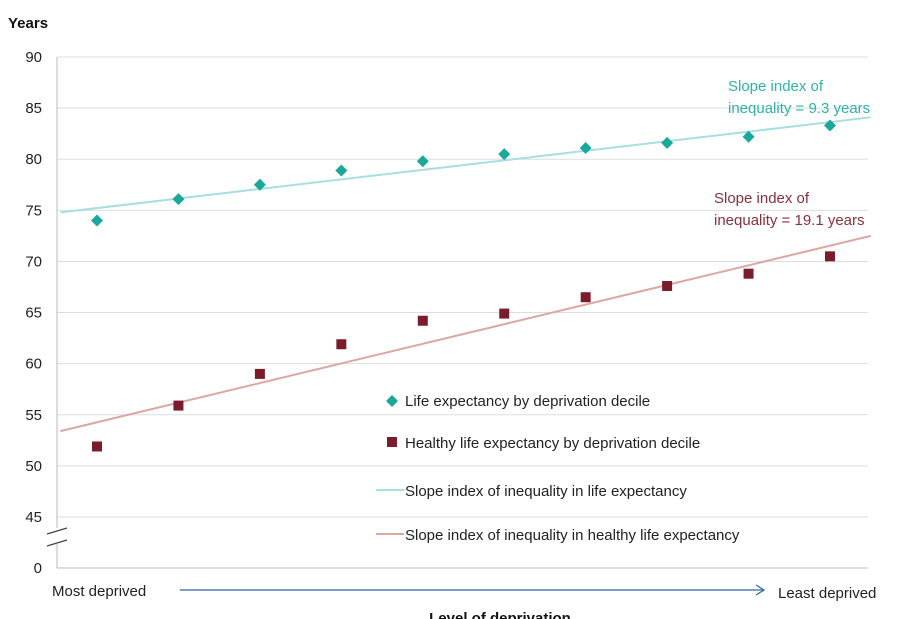 Image resolution: width=898 pixels, height=619 pixels. What do you see at coordinates (776, 86) in the screenshot?
I see `life-annotation-line-1: Slope index of` at bounding box center [776, 86].